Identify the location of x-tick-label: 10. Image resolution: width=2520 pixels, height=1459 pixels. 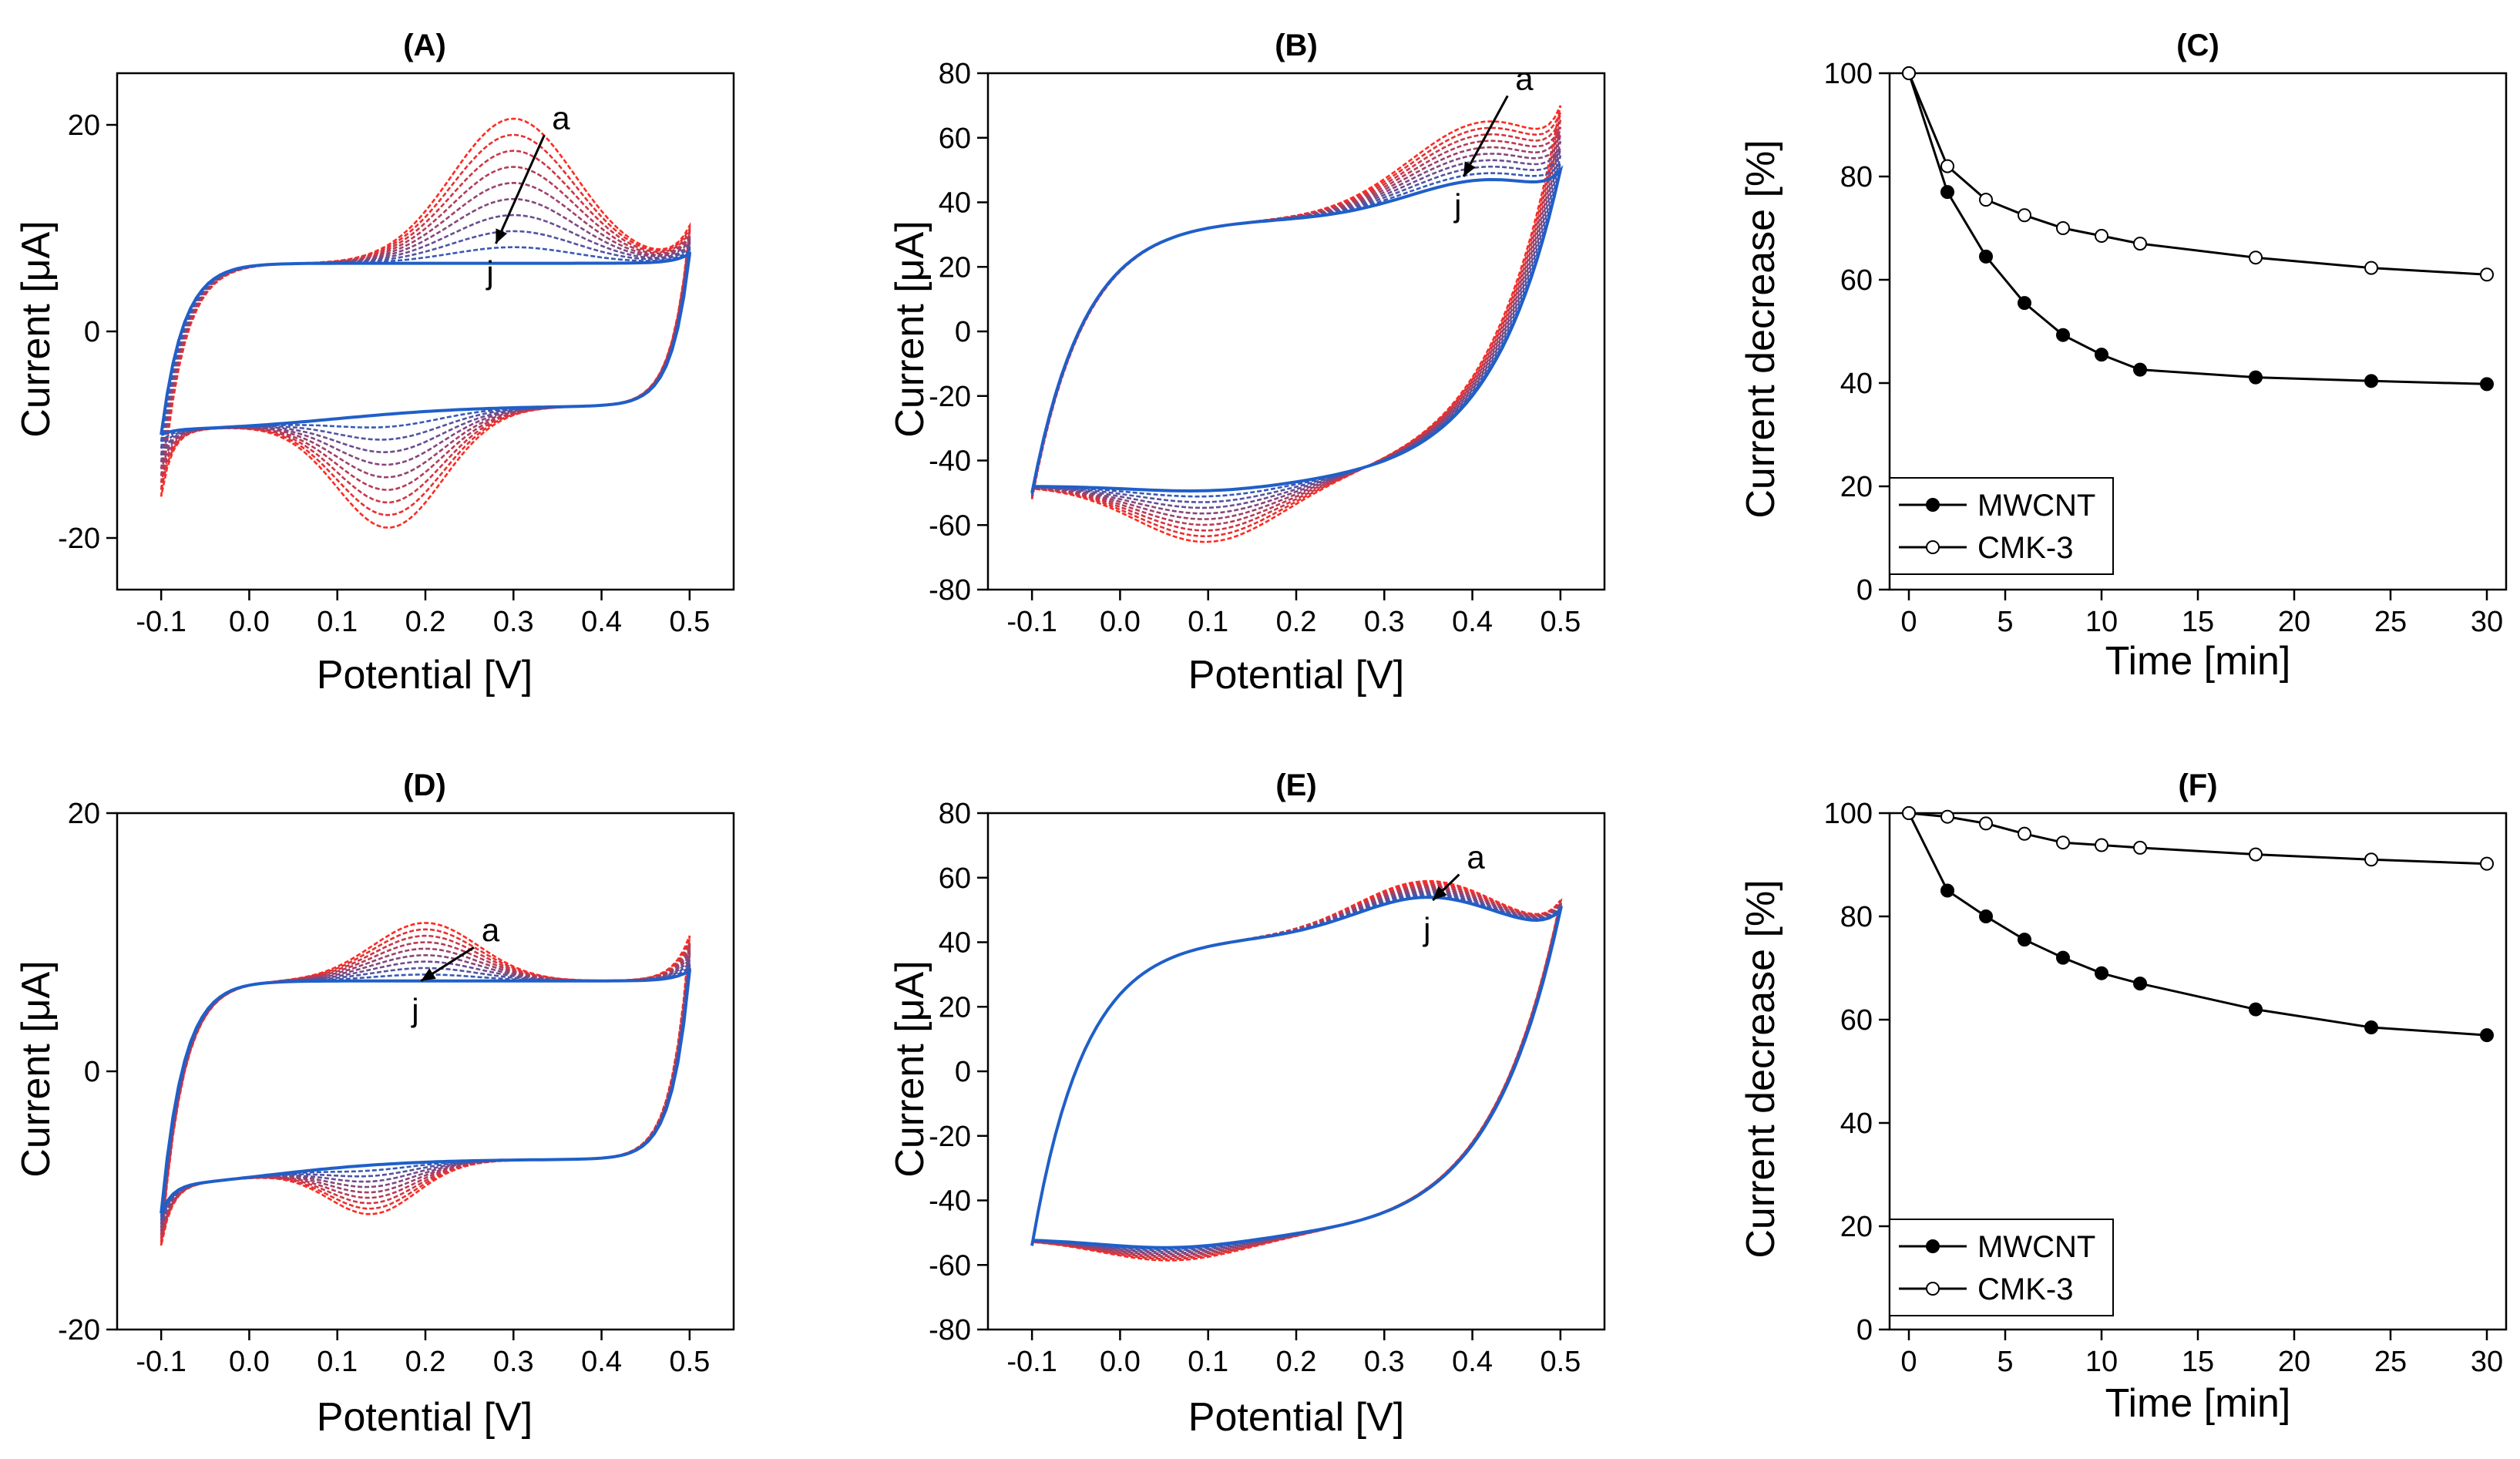
(2102, 622).